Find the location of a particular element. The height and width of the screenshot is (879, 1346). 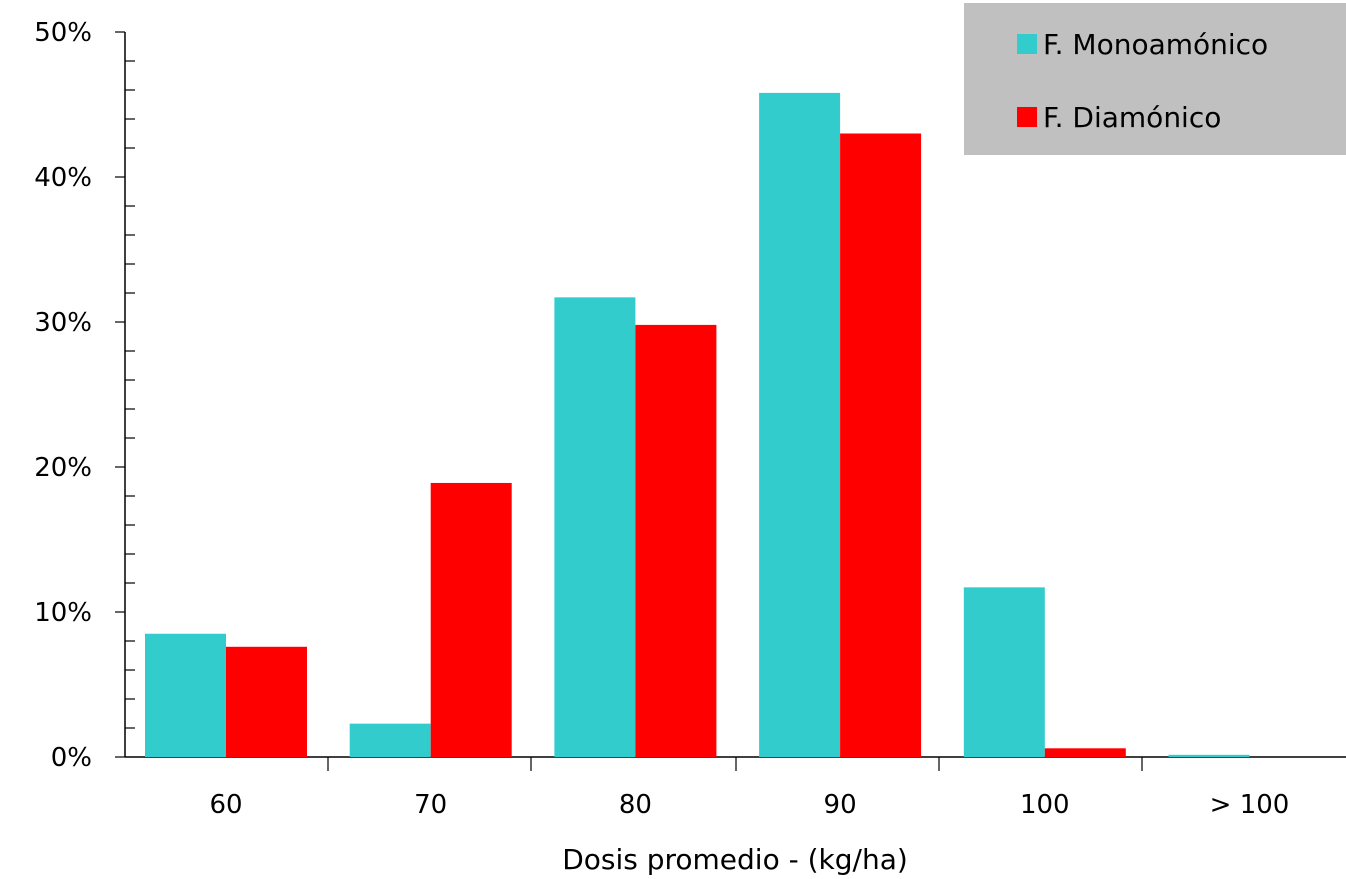

x-tick-label: 80 is located at coordinates (635, 805).